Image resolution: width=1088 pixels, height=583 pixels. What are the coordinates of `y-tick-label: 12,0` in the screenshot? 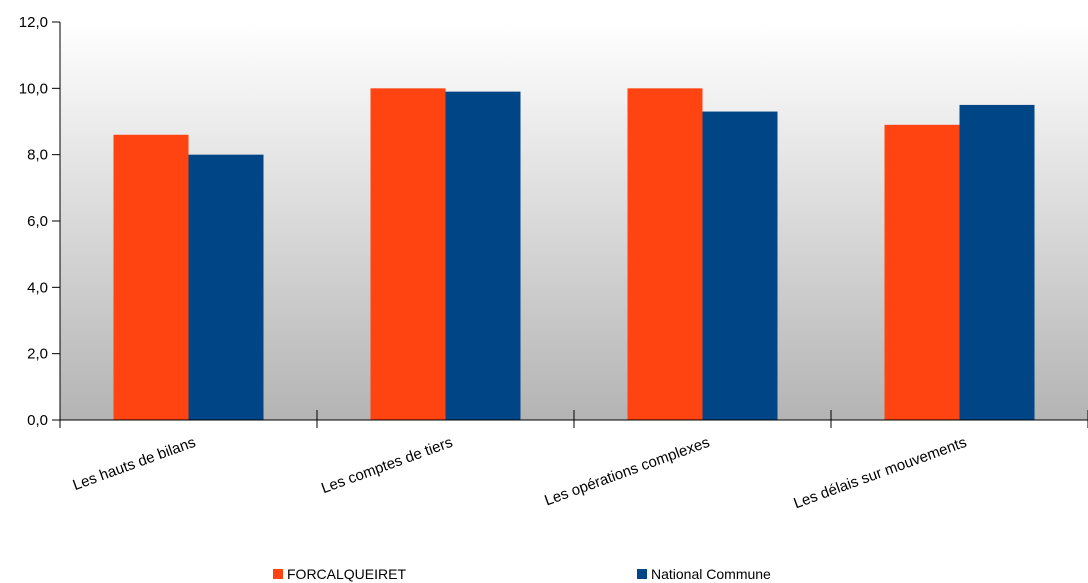 It's located at (33, 22).